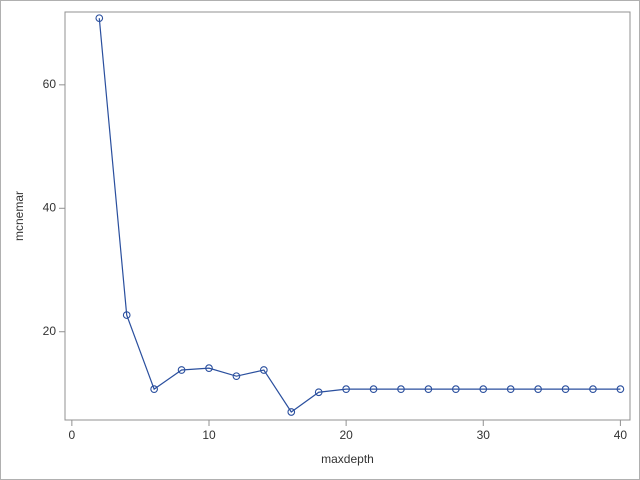 Image resolution: width=640 pixels, height=480 pixels. What do you see at coordinates (19, 216) in the screenshot?
I see `y-axis-label: mcnemar` at bounding box center [19, 216].